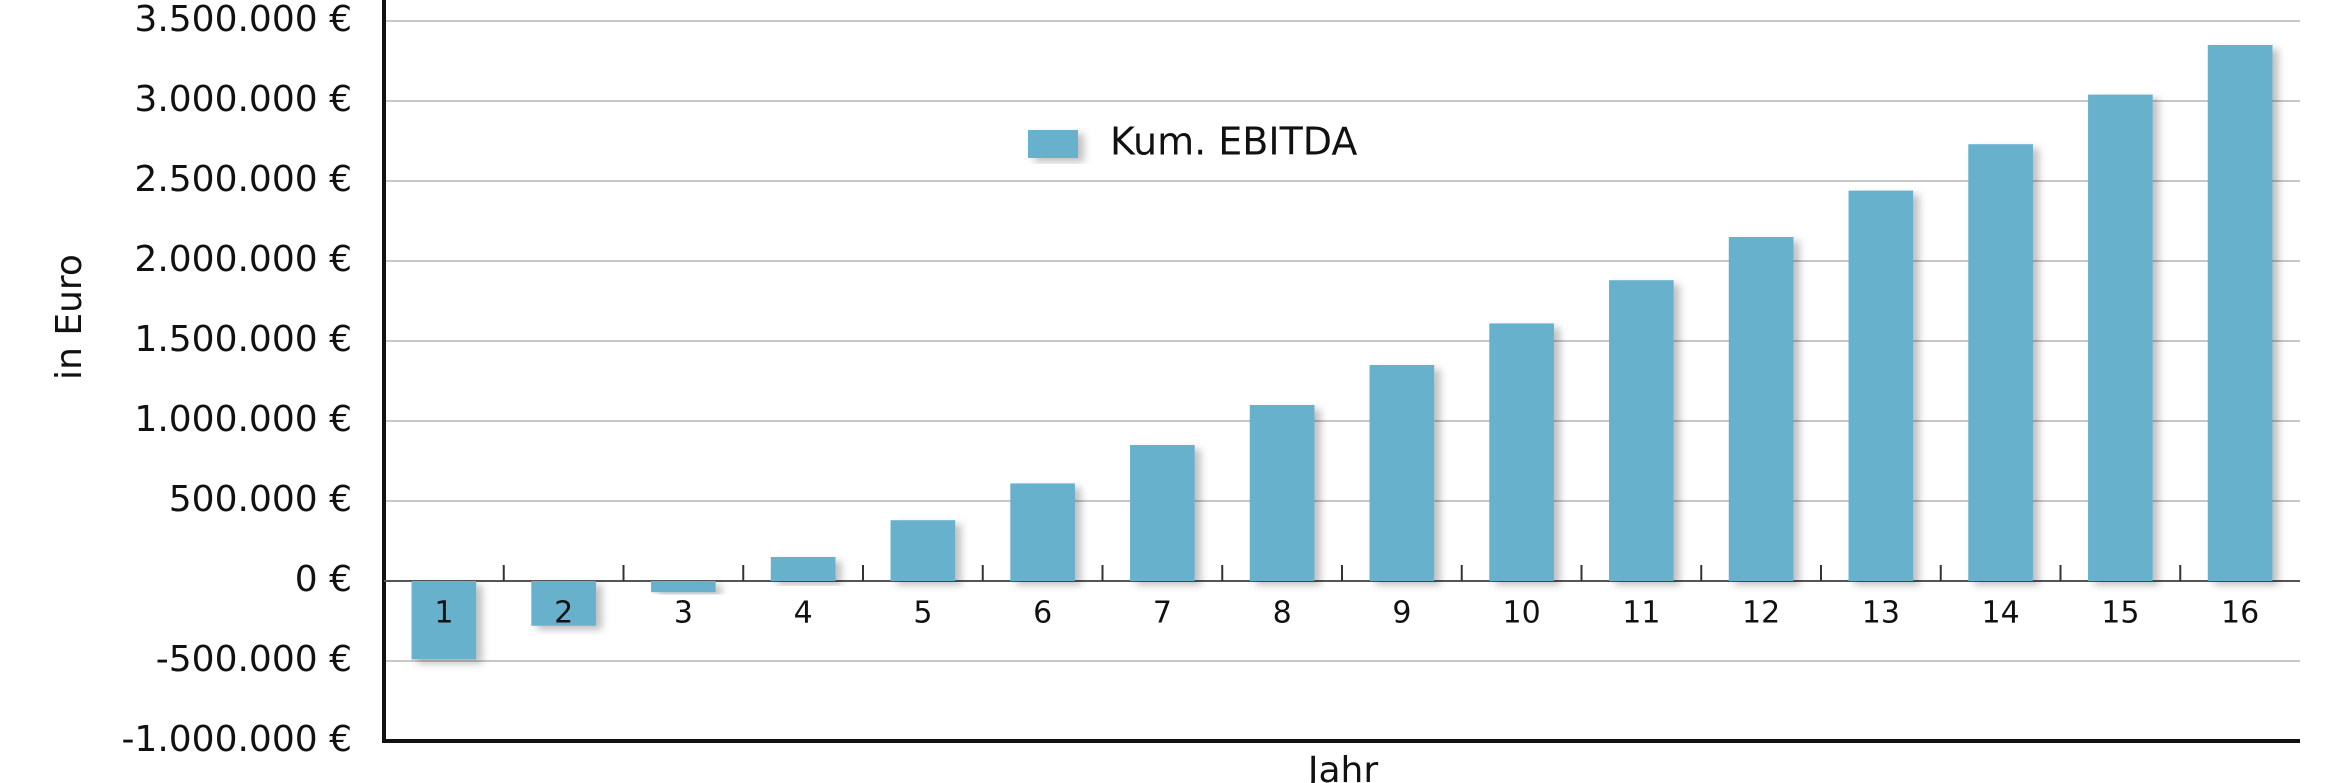 This screenshot has height=783, width=2349. What do you see at coordinates (243, 259) in the screenshot?
I see `y-tick-label: 2.000.000 €` at bounding box center [243, 259].